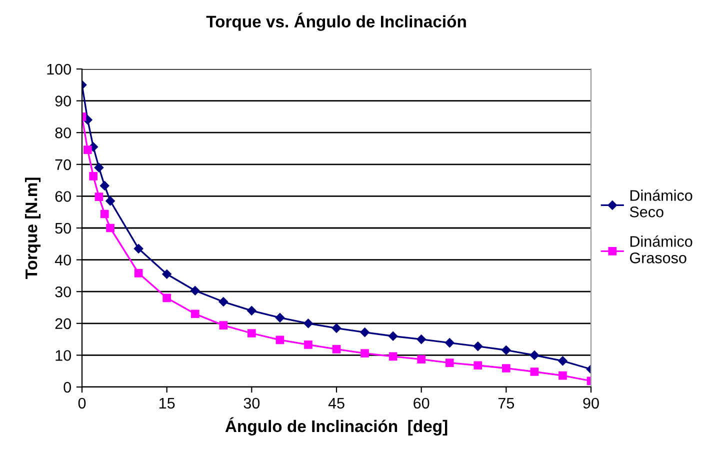  I want to click on legend-label: Dinámico Grasoso, so click(661, 249).